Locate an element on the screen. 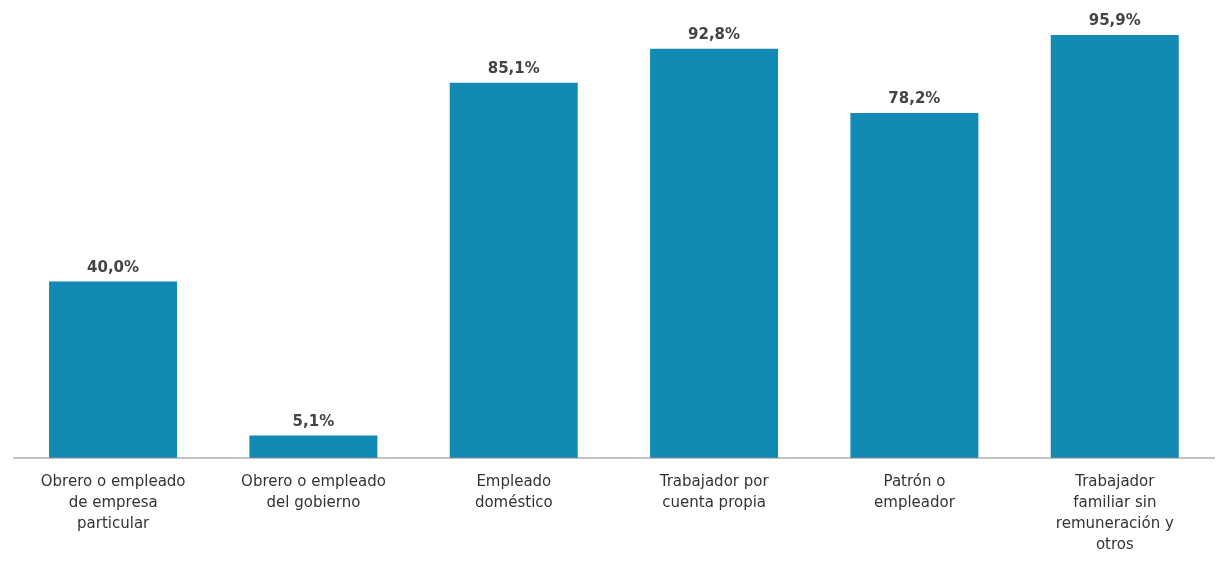 The image size is (1228, 581). x-tick-label: Empleado doméstico is located at coordinates (513, 491).